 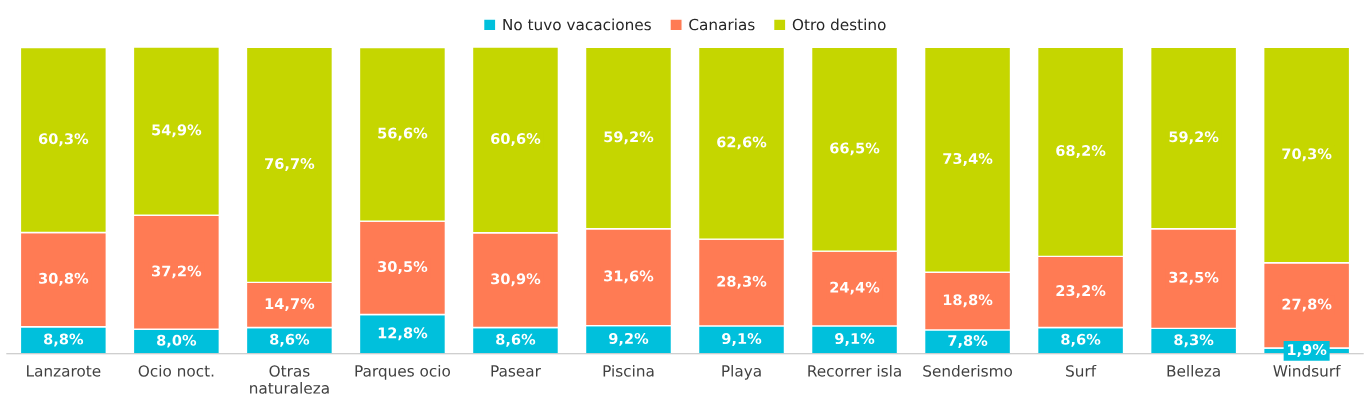 I want to click on data-label: 30,9%, so click(x=516, y=280).